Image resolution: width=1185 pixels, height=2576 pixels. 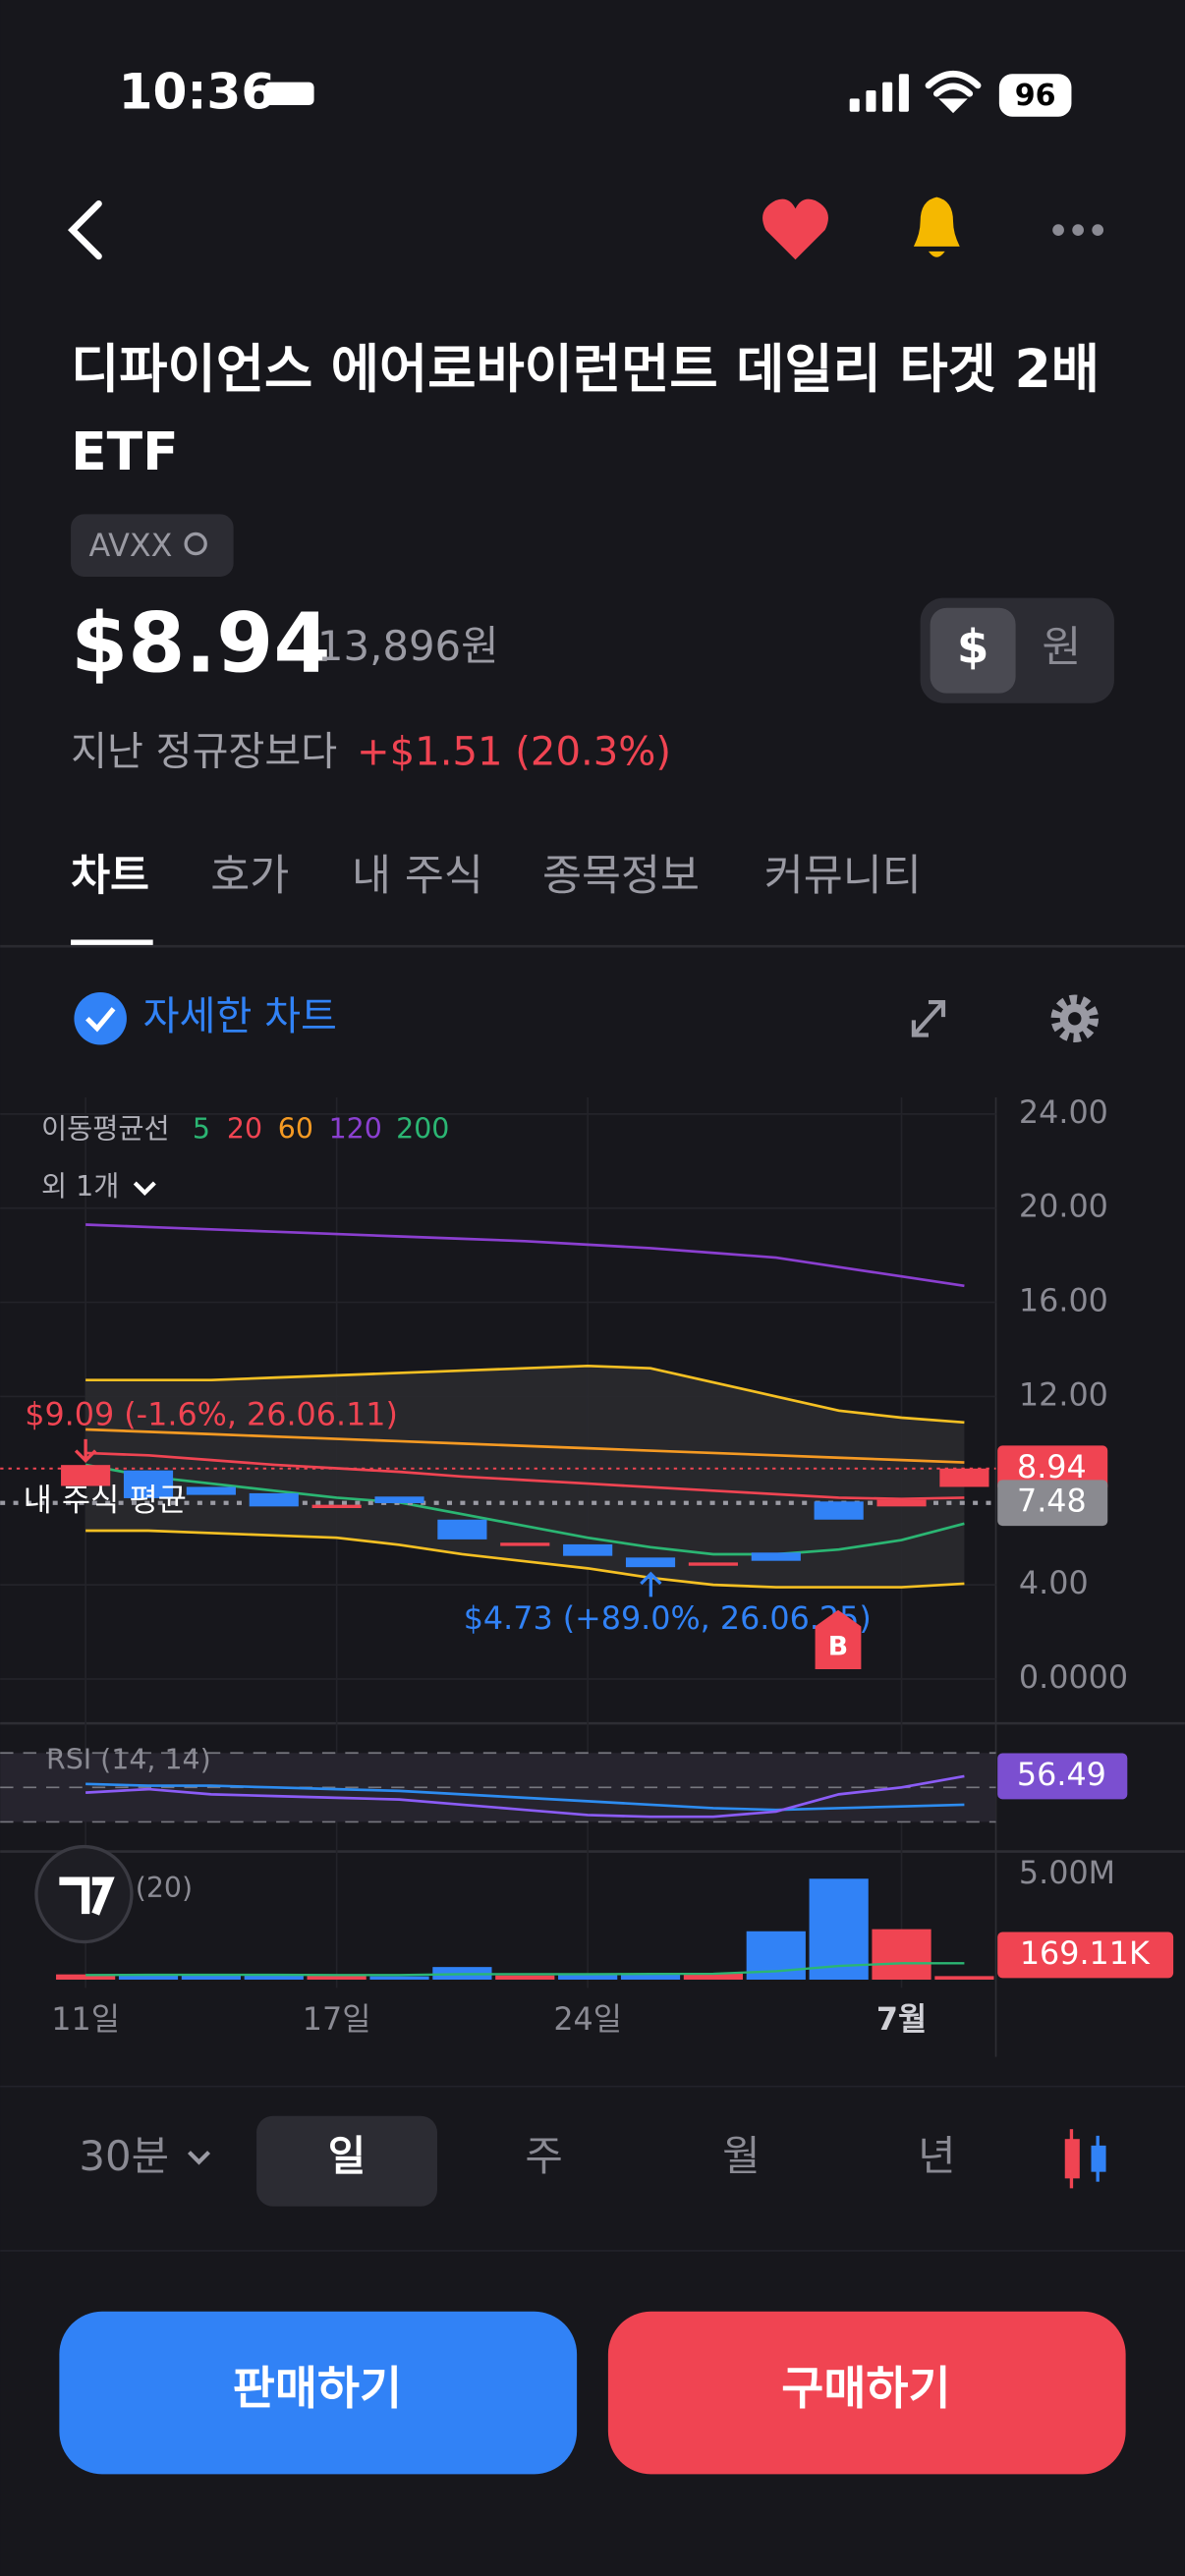 What do you see at coordinates (588, 2020) in the screenshot?
I see `x-tick-label: 24일` at bounding box center [588, 2020].